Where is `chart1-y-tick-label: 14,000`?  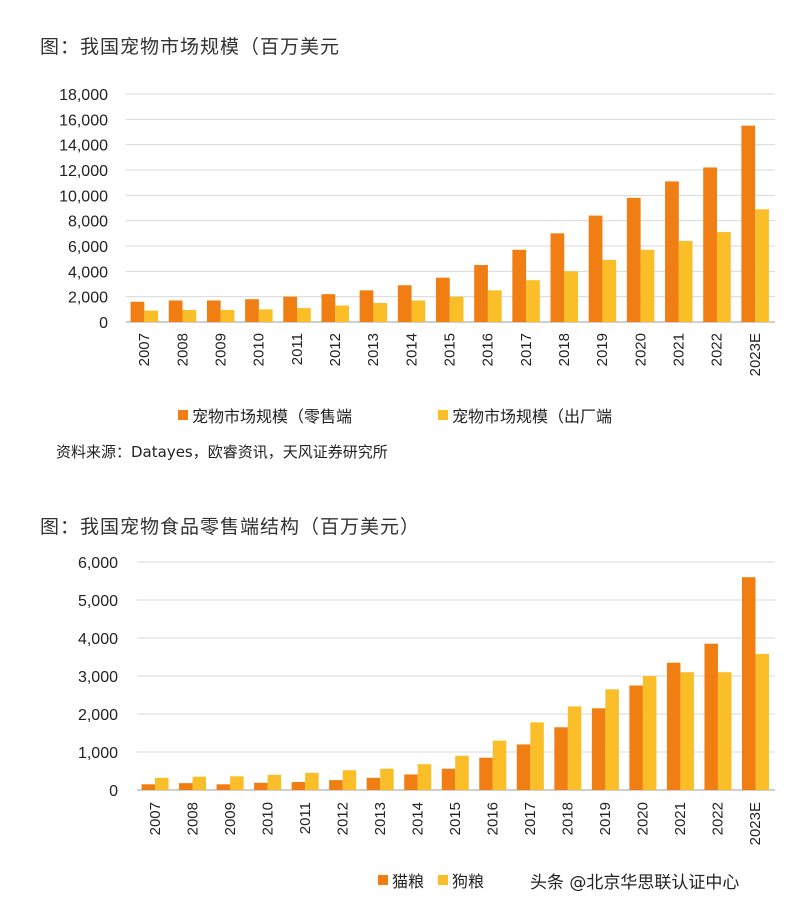 chart1-y-tick-label: 14,000 is located at coordinates (83, 146).